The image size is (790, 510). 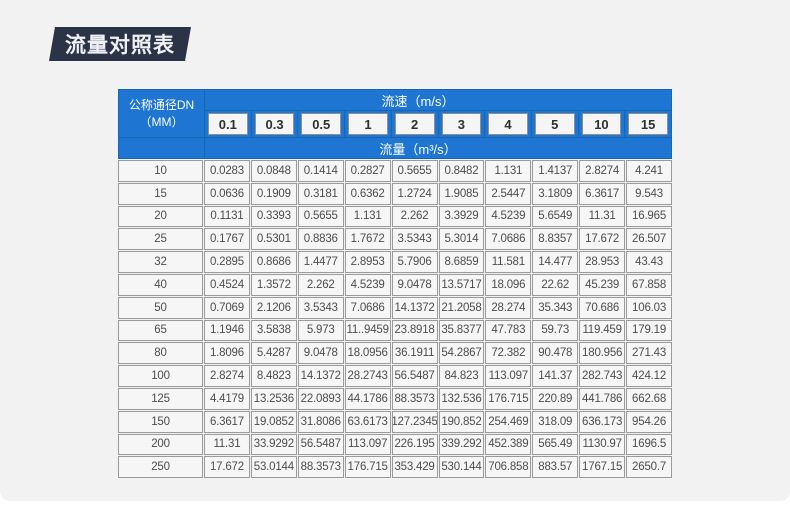 What do you see at coordinates (555, 376) in the screenshot?
I see `flow-value-cell: 141.37` at bounding box center [555, 376].